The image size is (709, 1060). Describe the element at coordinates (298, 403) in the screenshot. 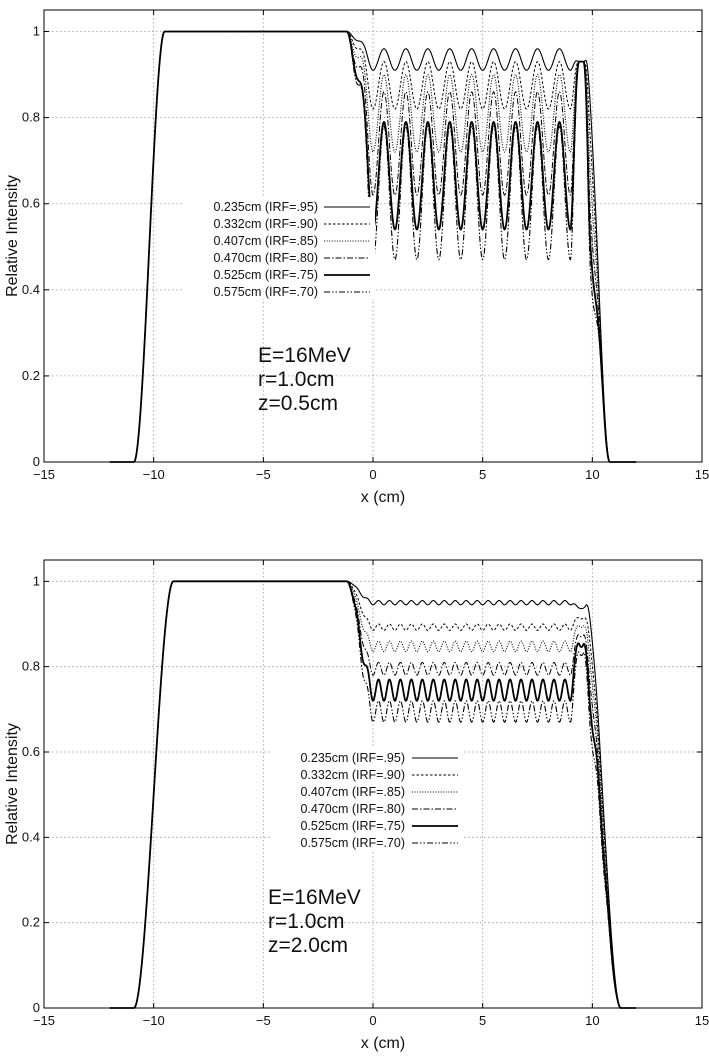

I see `annotation-line: z=0.5cm` at that location.